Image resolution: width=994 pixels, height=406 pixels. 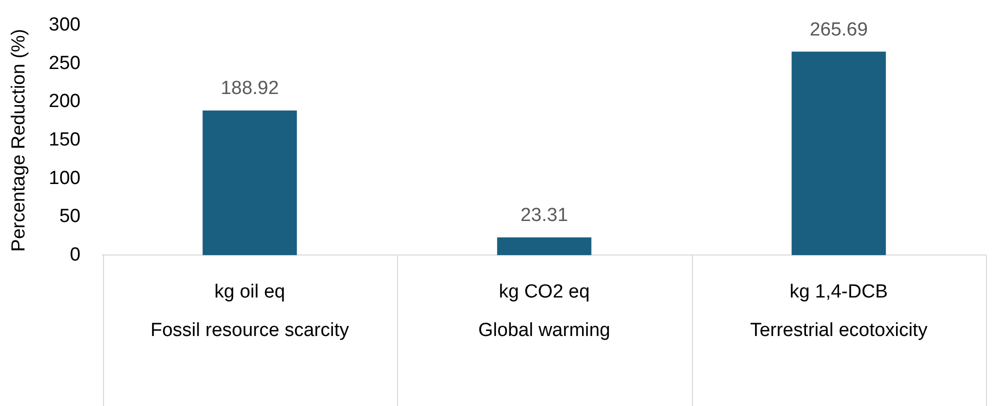 I want to click on x-tick-label: Global warming, so click(x=544, y=330).